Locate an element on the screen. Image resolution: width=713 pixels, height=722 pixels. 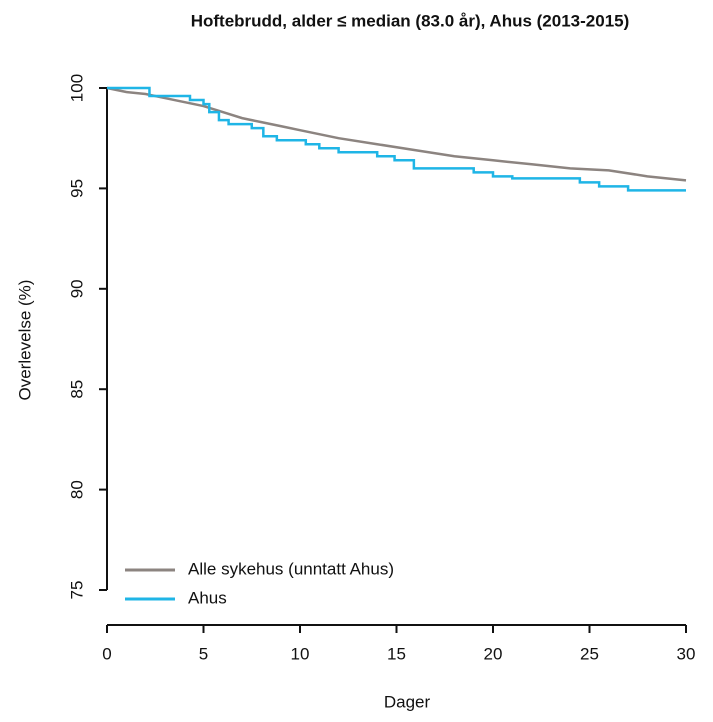
x-tick-label: 10 is located at coordinates (300, 653).